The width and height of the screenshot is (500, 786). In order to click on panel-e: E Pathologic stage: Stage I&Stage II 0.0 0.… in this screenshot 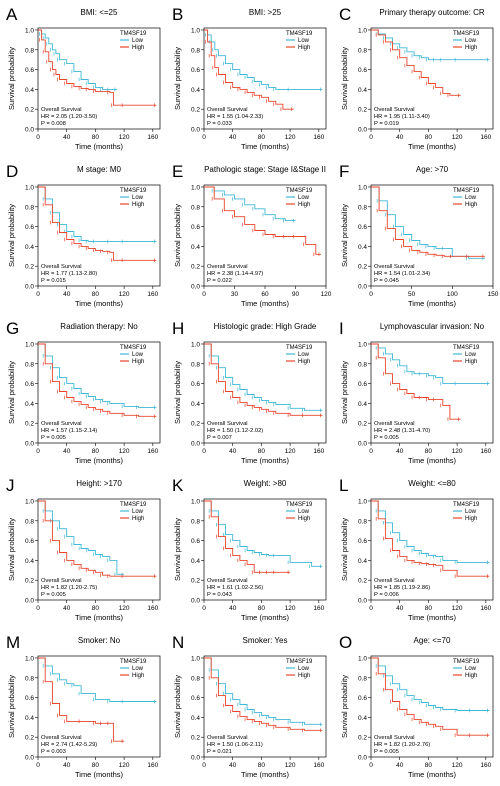, I will do `click(252, 235)`.